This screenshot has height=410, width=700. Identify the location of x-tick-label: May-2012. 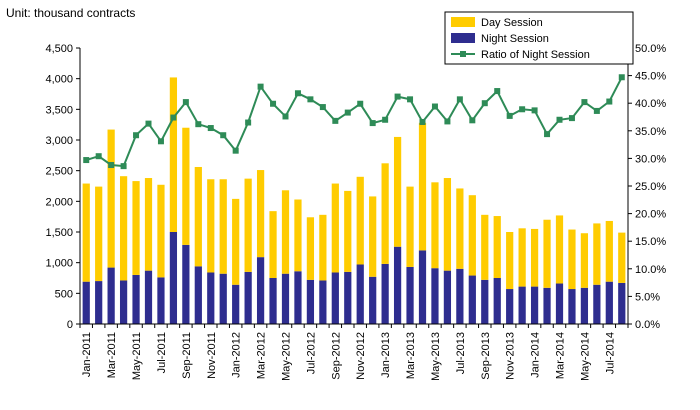
(287, 356).